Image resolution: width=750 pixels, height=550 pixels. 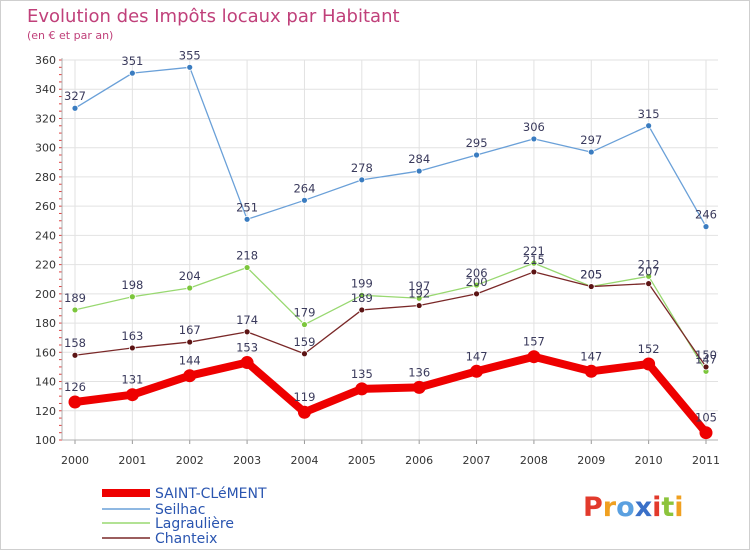 I want to click on data-label: 212, so click(x=649, y=264).